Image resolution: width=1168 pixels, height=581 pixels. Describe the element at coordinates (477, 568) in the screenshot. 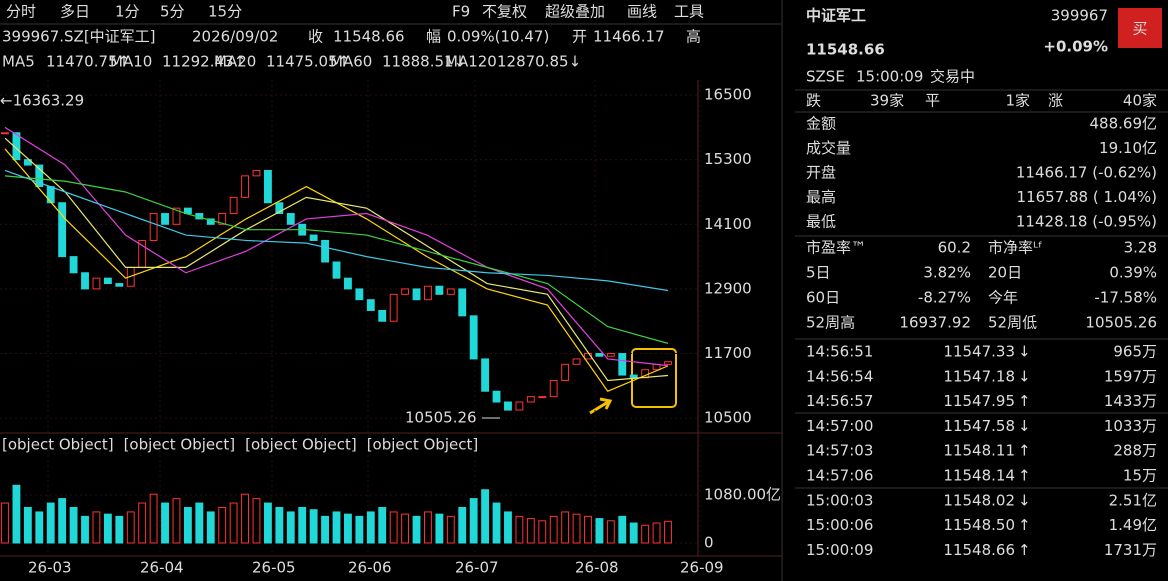

I see `x-tick-label: 26-07` at that location.